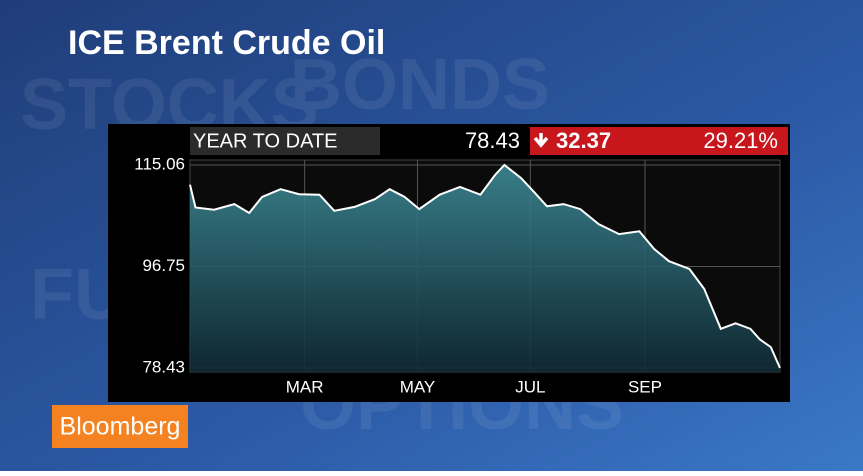  I want to click on brand-box, so click(120, 426).